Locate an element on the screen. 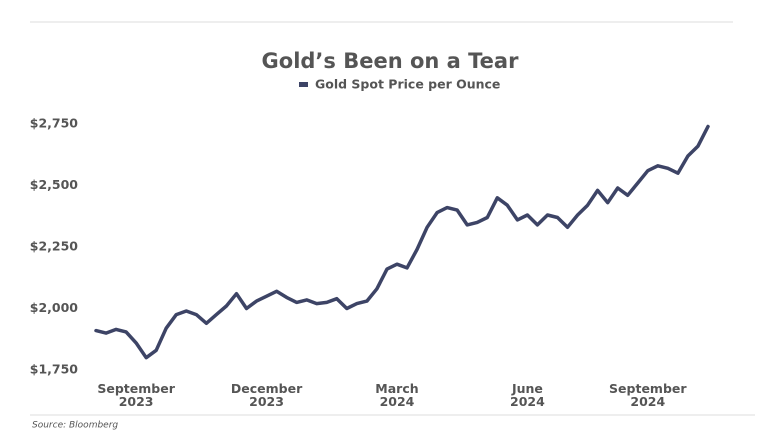  y-tick-label: $1,750 is located at coordinates (54, 369).